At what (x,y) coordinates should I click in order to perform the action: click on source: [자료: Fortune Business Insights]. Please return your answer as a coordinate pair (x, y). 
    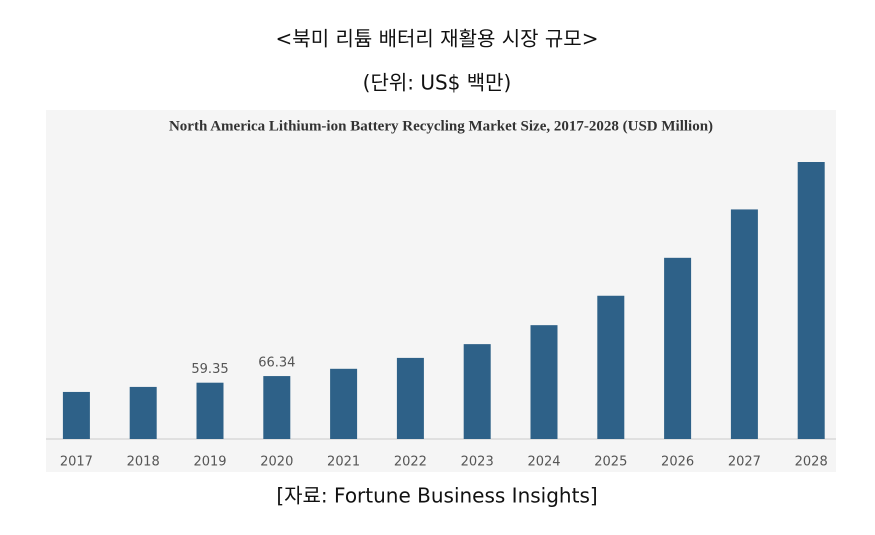
    Looking at the image, I should click on (436, 496).